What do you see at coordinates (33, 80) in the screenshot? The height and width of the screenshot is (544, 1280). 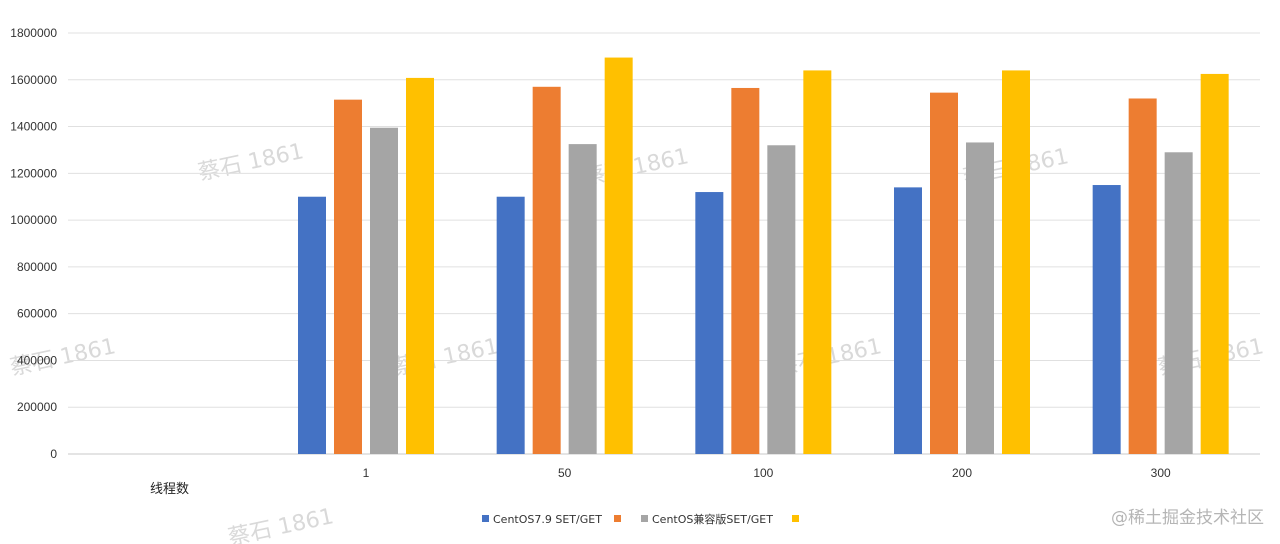 I see `y-tick-label: 1600000` at bounding box center [33, 80].